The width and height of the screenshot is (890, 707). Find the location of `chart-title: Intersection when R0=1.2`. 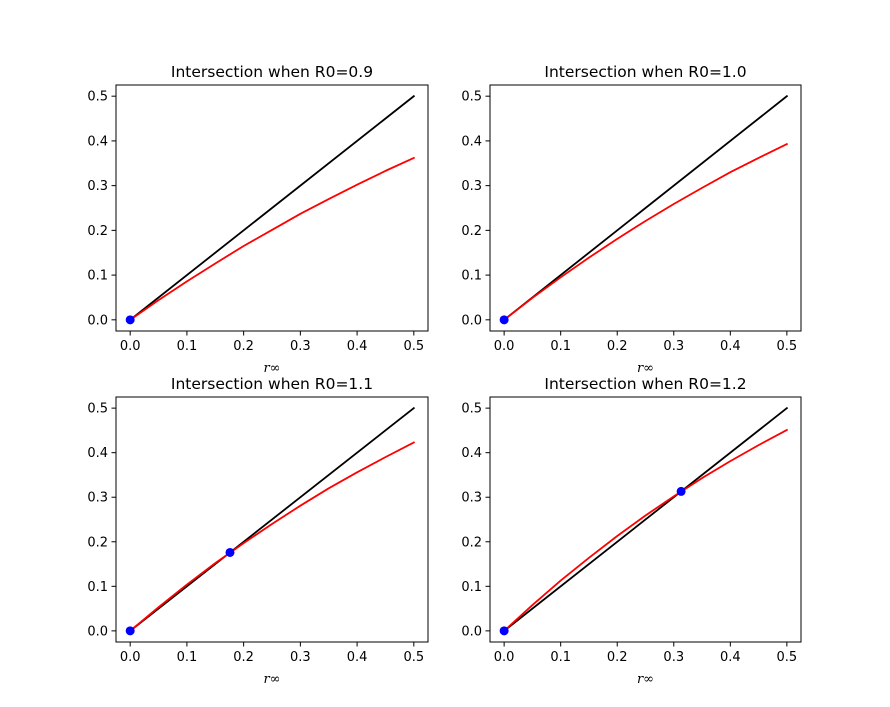

chart-title: Intersection when R0=1.2 is located at coordinates (645, 384).